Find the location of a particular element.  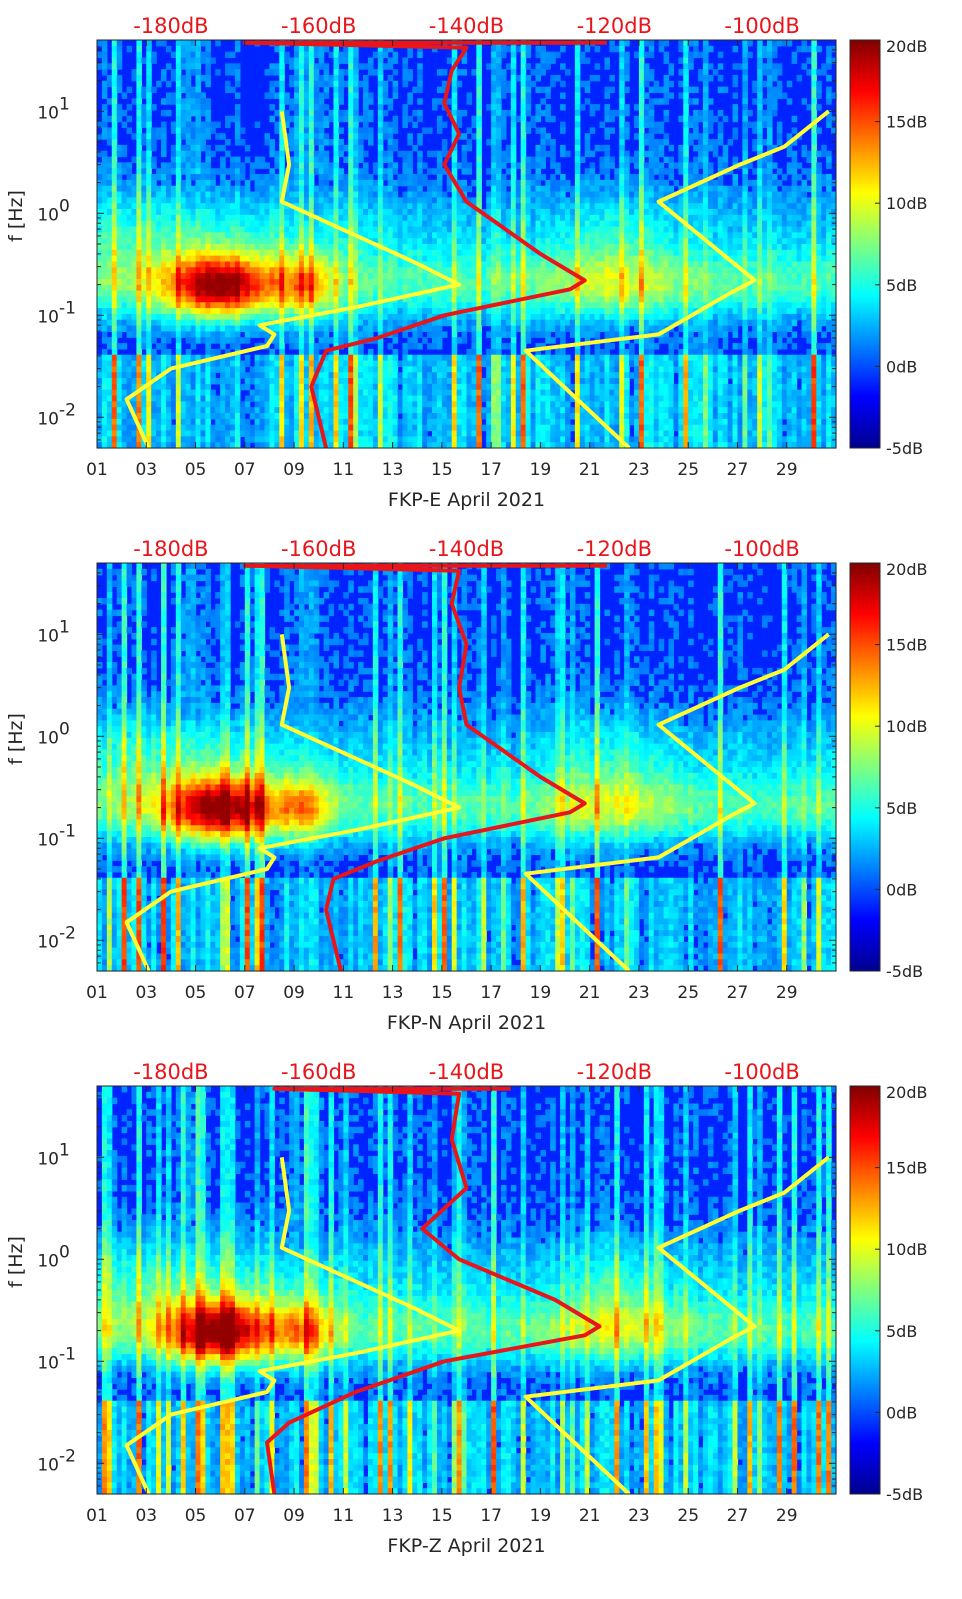

low-noise-model-curve is located at coordinates (293, 803).